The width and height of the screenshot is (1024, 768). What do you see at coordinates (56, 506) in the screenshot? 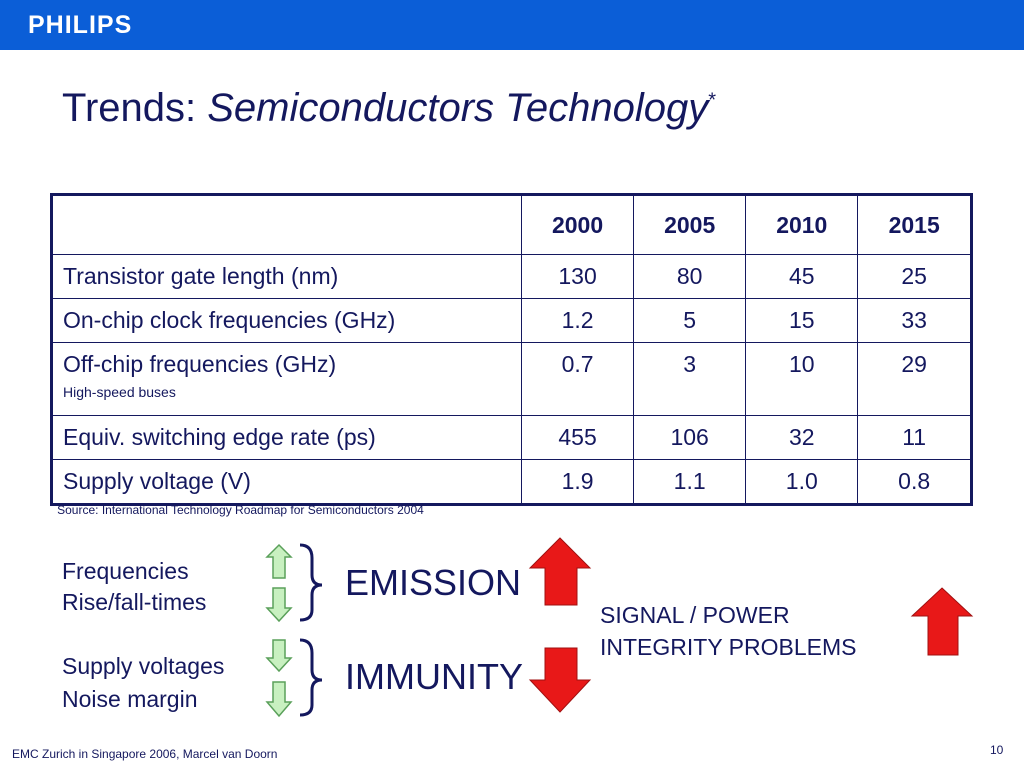
I see `footnote-mark: *` at bounding box center [56, 506].